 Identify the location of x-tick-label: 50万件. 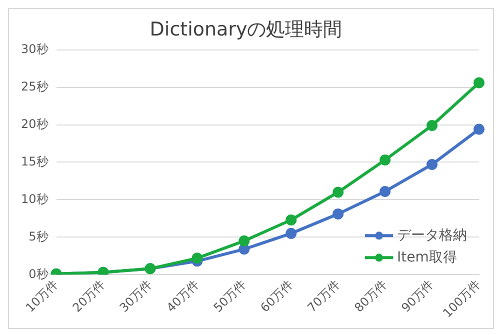
(229, 296).